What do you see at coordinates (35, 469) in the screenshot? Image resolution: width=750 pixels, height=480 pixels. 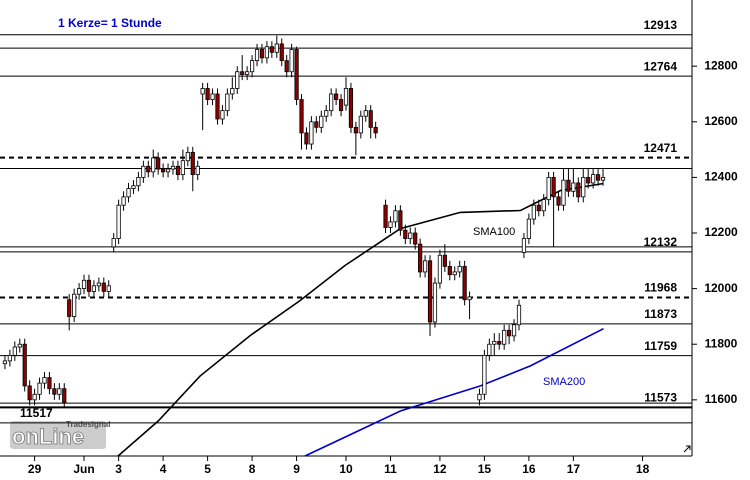 I see `x-tick-label: 29` at bounding box center [35, 469].